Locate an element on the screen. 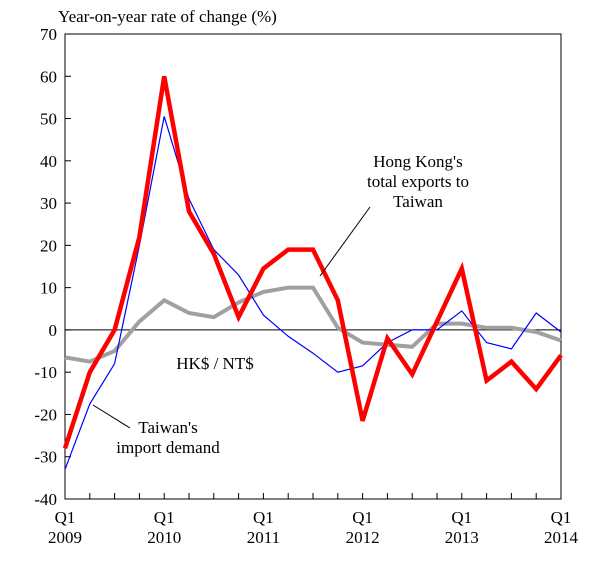 The image size is (593, 570). y-tick-label: -10 is located at coordinates (45, 372).